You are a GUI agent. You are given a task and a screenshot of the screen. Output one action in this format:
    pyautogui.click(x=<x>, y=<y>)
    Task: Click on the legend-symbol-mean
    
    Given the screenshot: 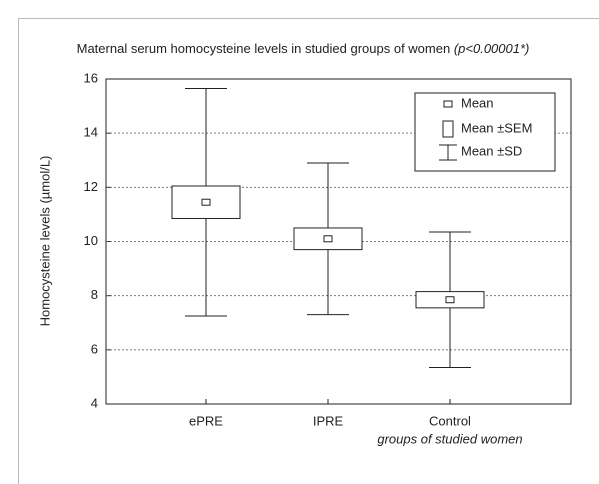 What is the action you would take?
    pyautogui.click(x=448, y=104)
    